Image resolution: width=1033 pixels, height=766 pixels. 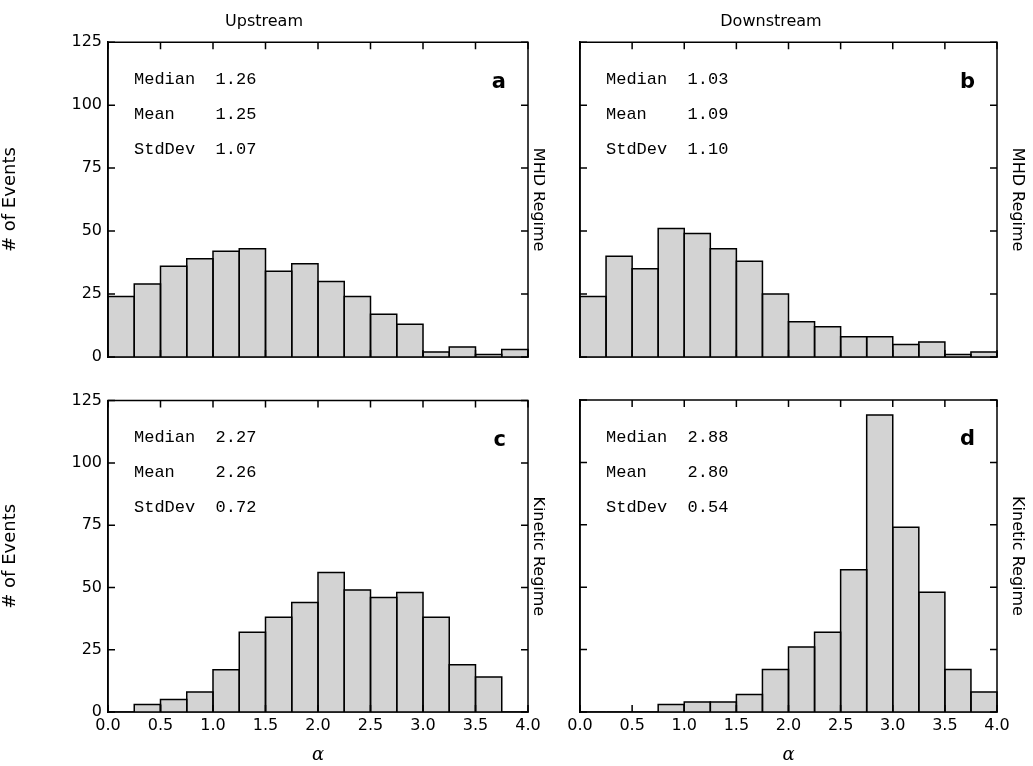 I want to click on annotation: StdDev 0.54, so click(x=667, y=507).